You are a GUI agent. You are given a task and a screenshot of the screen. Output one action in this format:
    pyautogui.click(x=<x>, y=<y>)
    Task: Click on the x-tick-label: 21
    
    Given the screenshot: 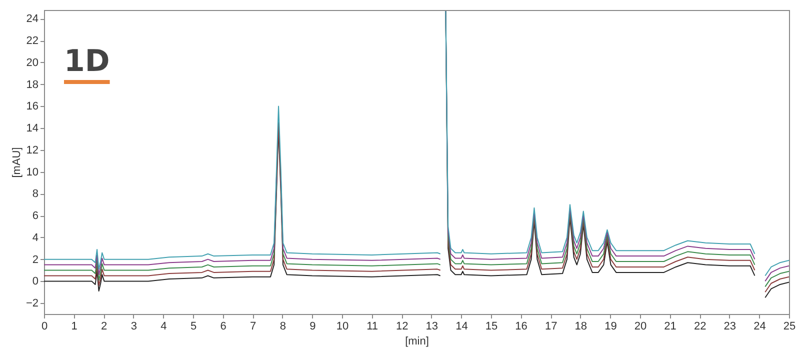 What is the action you would take?
    pyautogui.click(x=670, y=326)
    